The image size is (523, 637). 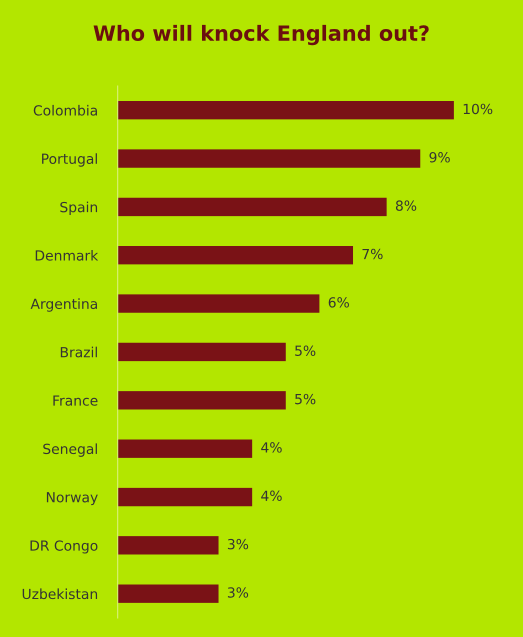 What do you see at coordinates (60, 594) in the screenshot?
I see `y-tick-label: Uzbekistan` at bounding box center [60, 594].